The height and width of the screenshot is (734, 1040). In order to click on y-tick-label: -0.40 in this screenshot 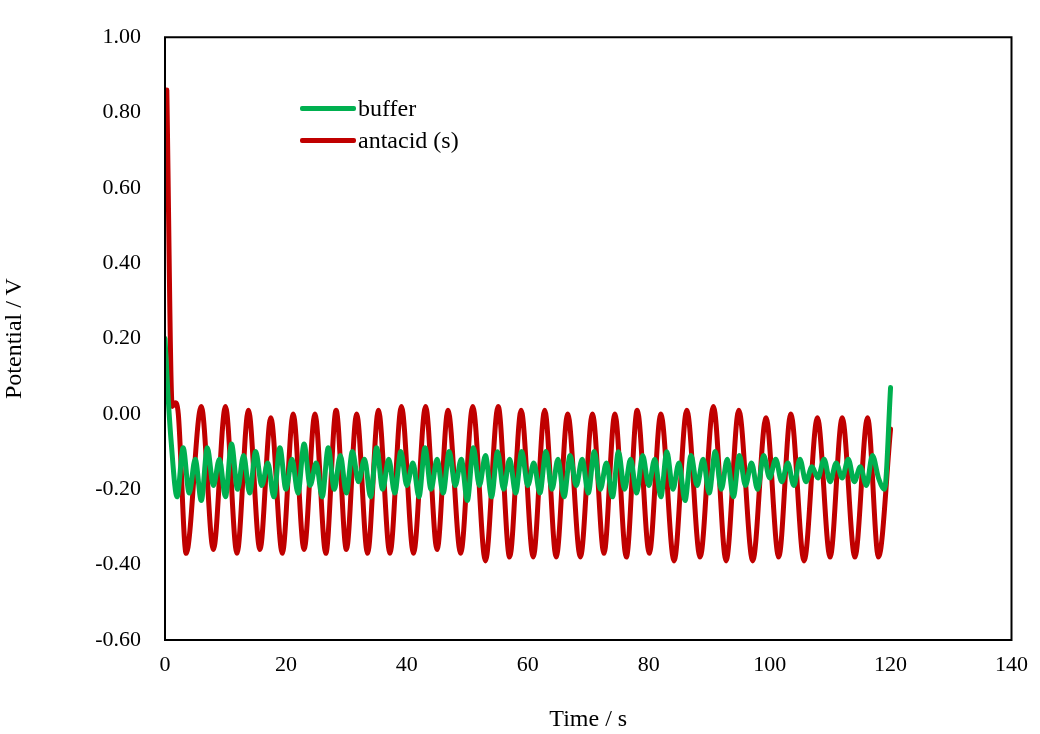, I will do `click(118, 563)`.